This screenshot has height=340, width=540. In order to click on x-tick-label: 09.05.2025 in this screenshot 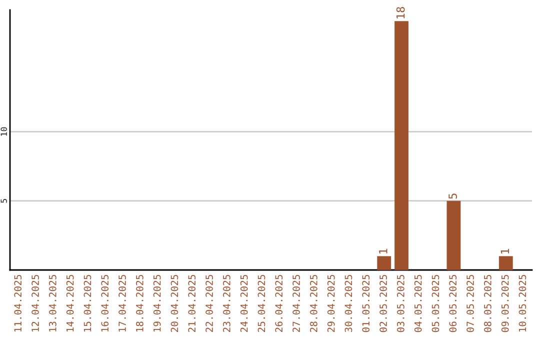, I will do `click(505, 303)`.